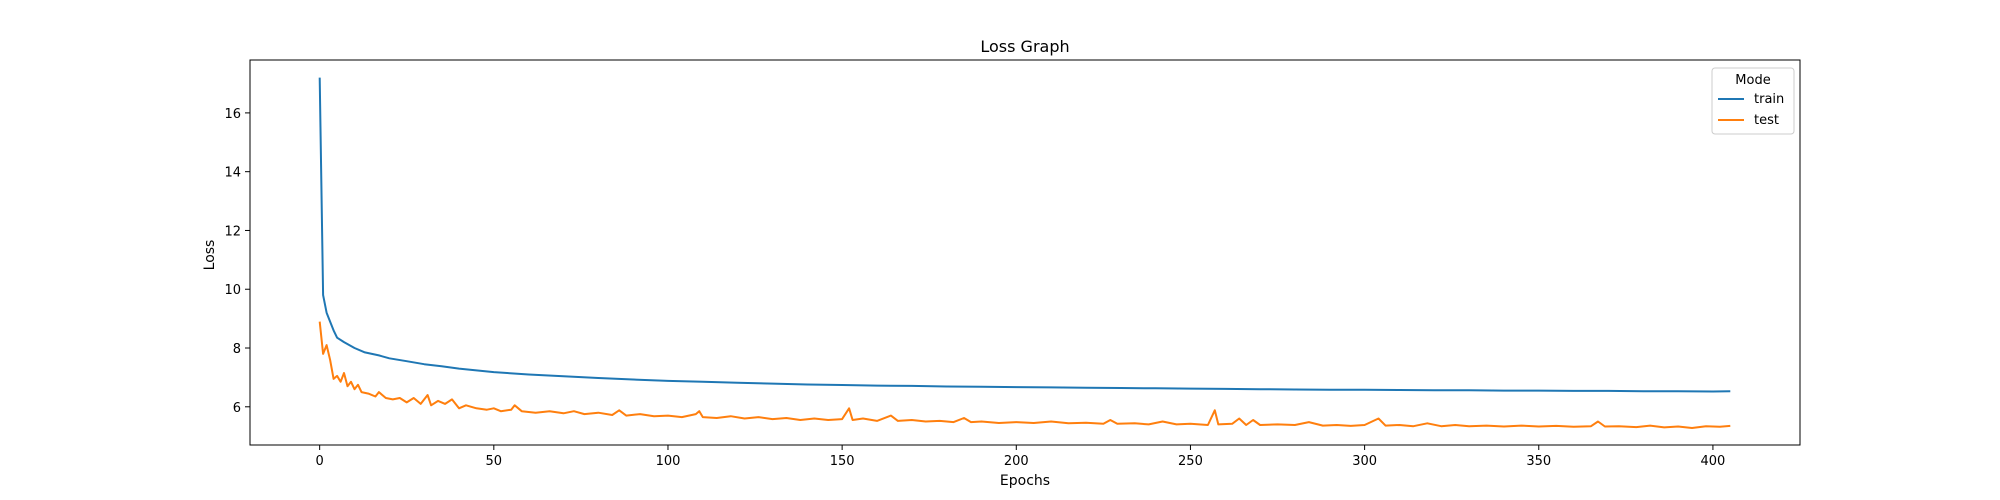 This screenshot has height=500, width=2000. What do you see at coordinates (668, 461) in the screenshot?
I see `x-tick-label: 100` at bounding box center [668, 461].